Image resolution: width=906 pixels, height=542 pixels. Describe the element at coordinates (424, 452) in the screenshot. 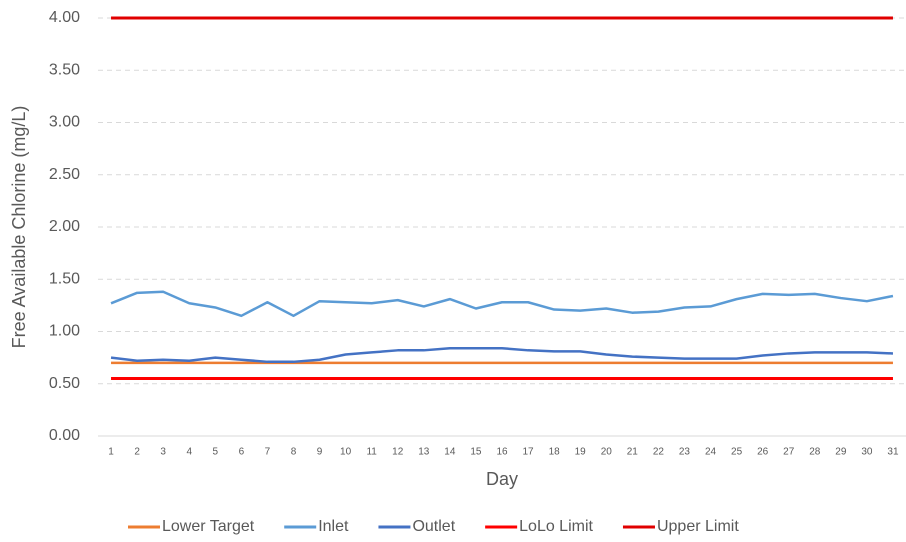

I see `x-tick-label: 13` at that location.